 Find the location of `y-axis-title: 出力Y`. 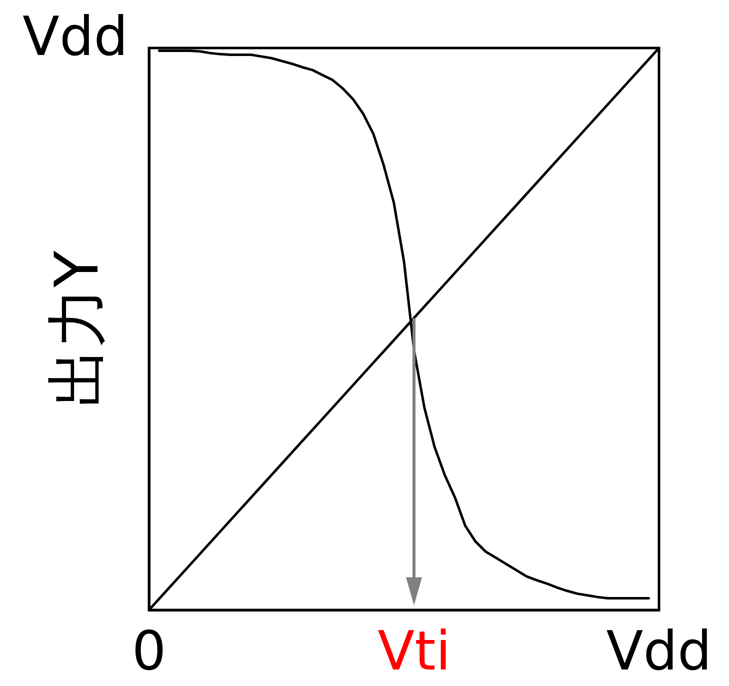

y-axis-title: 出力Y is located at coordinates (77, 329).